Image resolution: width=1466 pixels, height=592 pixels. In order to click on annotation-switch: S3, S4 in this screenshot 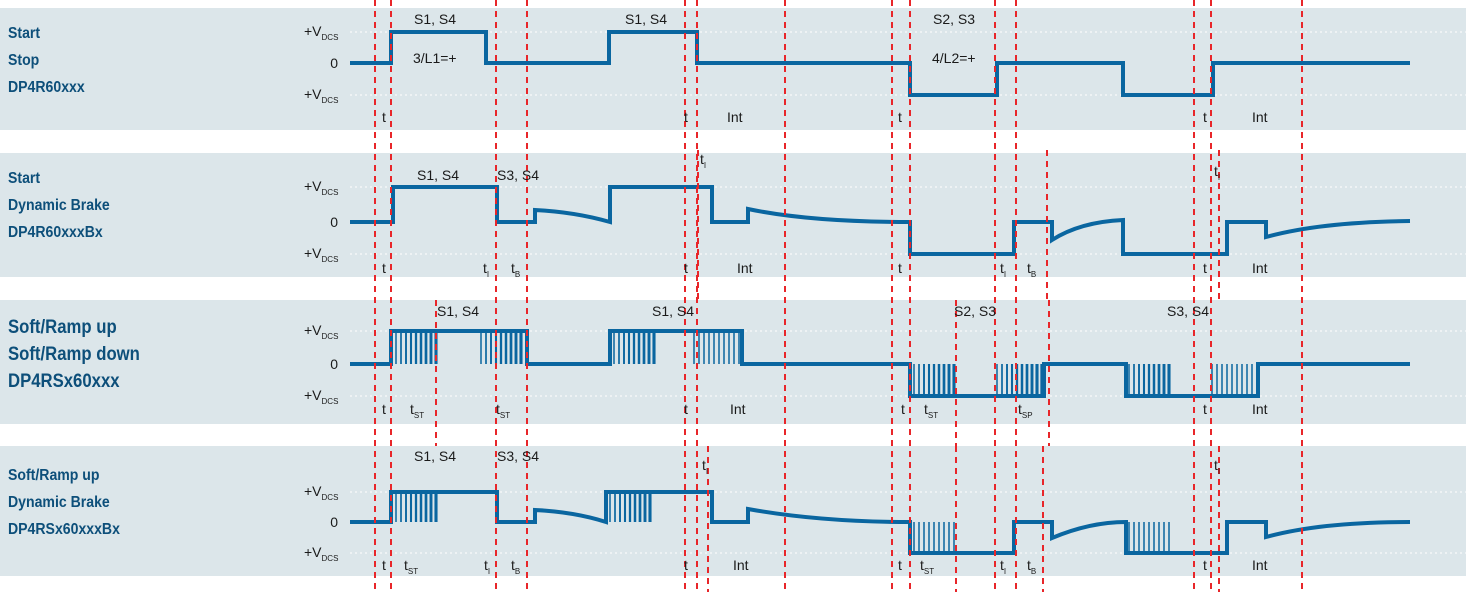, I will do `click(1188, 311)`.